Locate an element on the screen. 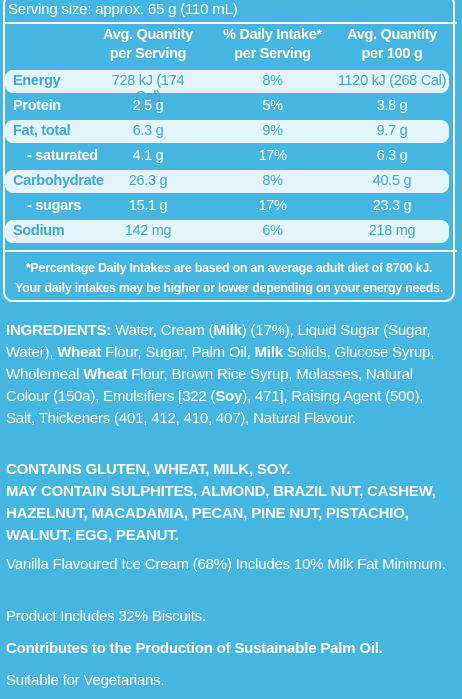  nutrient-name: Protein is located at coordinates (37, 106).